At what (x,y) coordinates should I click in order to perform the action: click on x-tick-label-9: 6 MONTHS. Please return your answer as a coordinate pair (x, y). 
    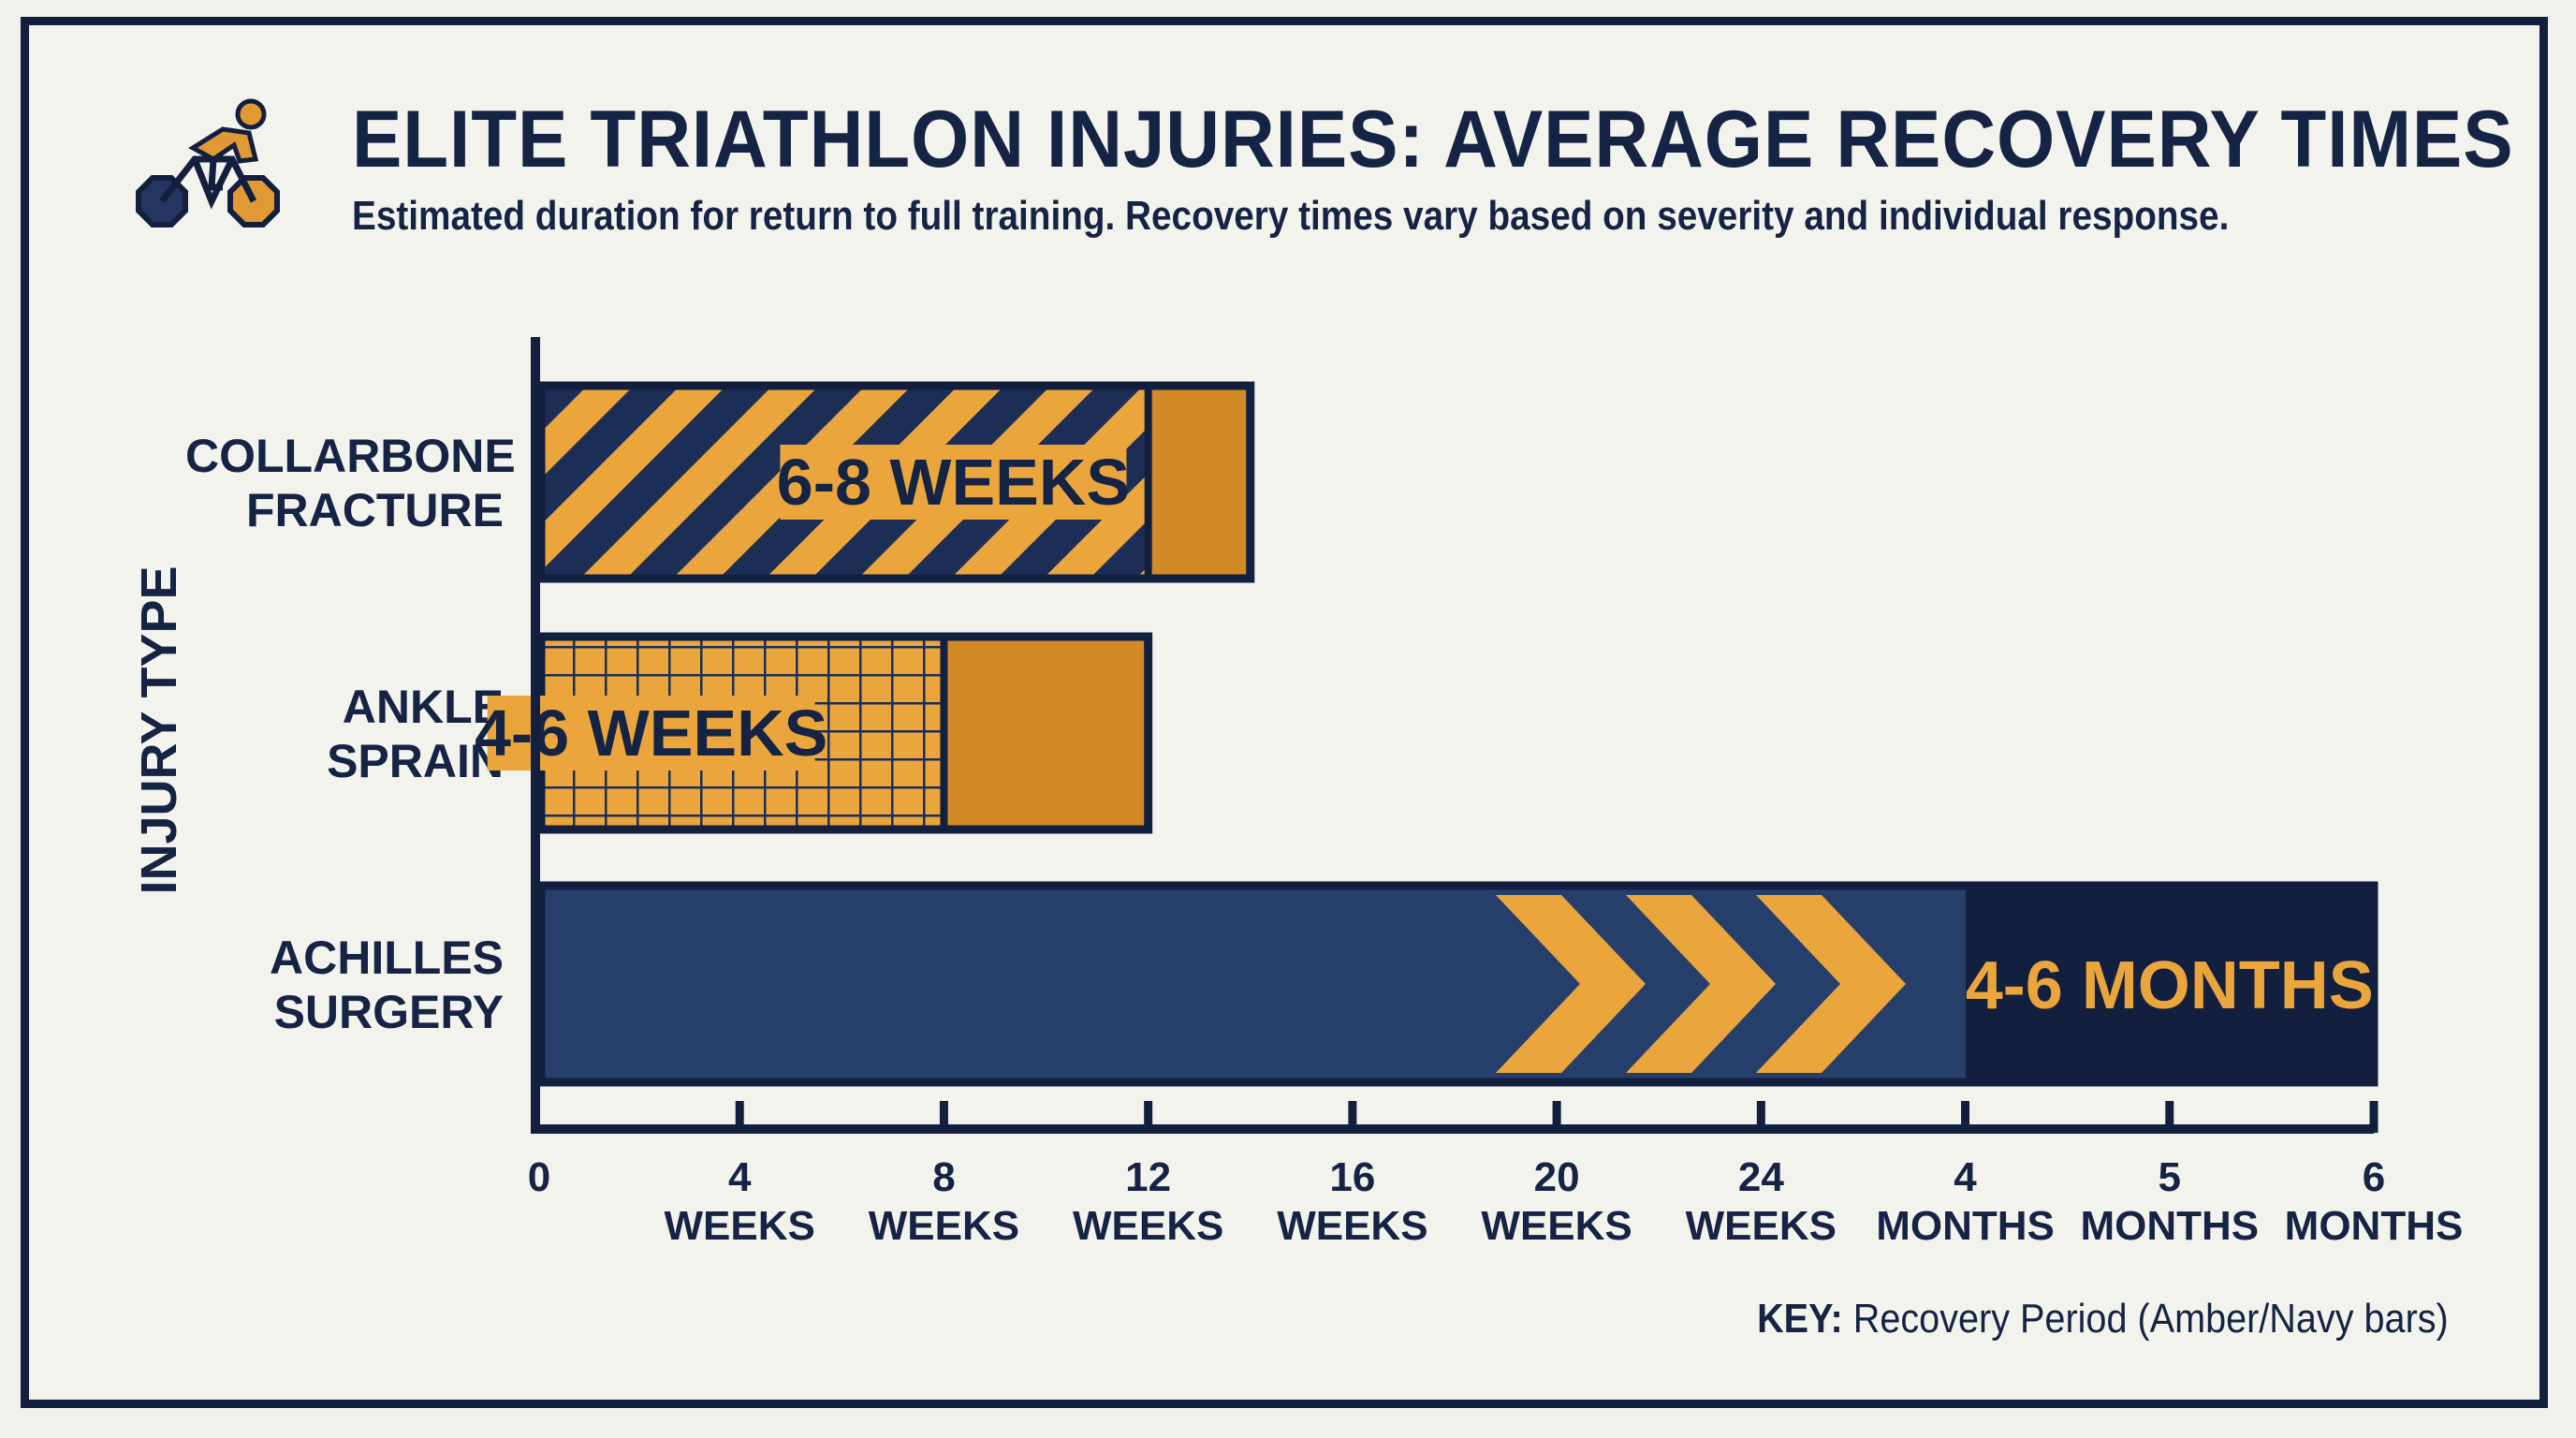
    Looking at the image, I should click on (2374, 1201).